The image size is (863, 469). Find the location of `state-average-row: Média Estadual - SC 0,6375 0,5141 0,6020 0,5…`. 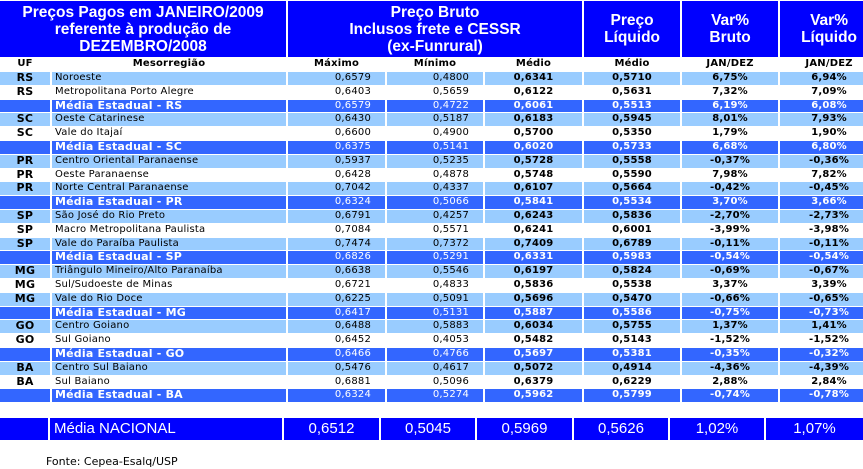

state-average-row: Média Estadual - SC 0,6375 0,5141 0,6020 0,5… is located at coordinates (431, 147).